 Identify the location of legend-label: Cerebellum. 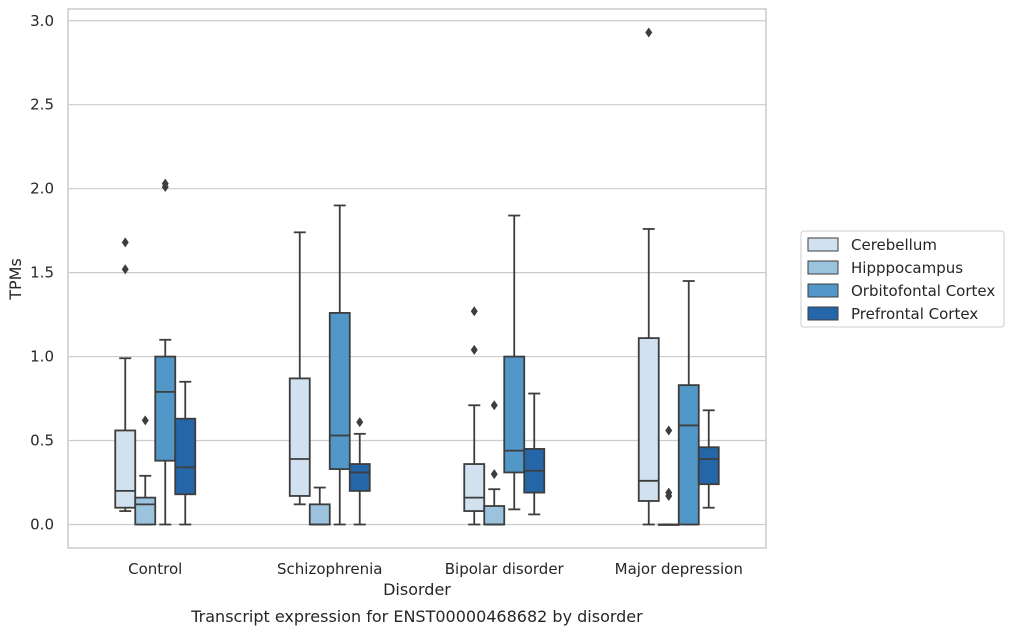
(894, 245).